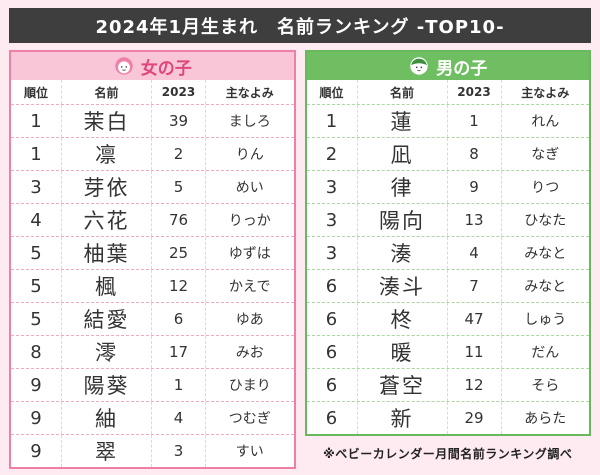  Describe the element at coordinates (152, 450) in the screenshot. I see `table-row: 9 翠 3 すい` at that location.